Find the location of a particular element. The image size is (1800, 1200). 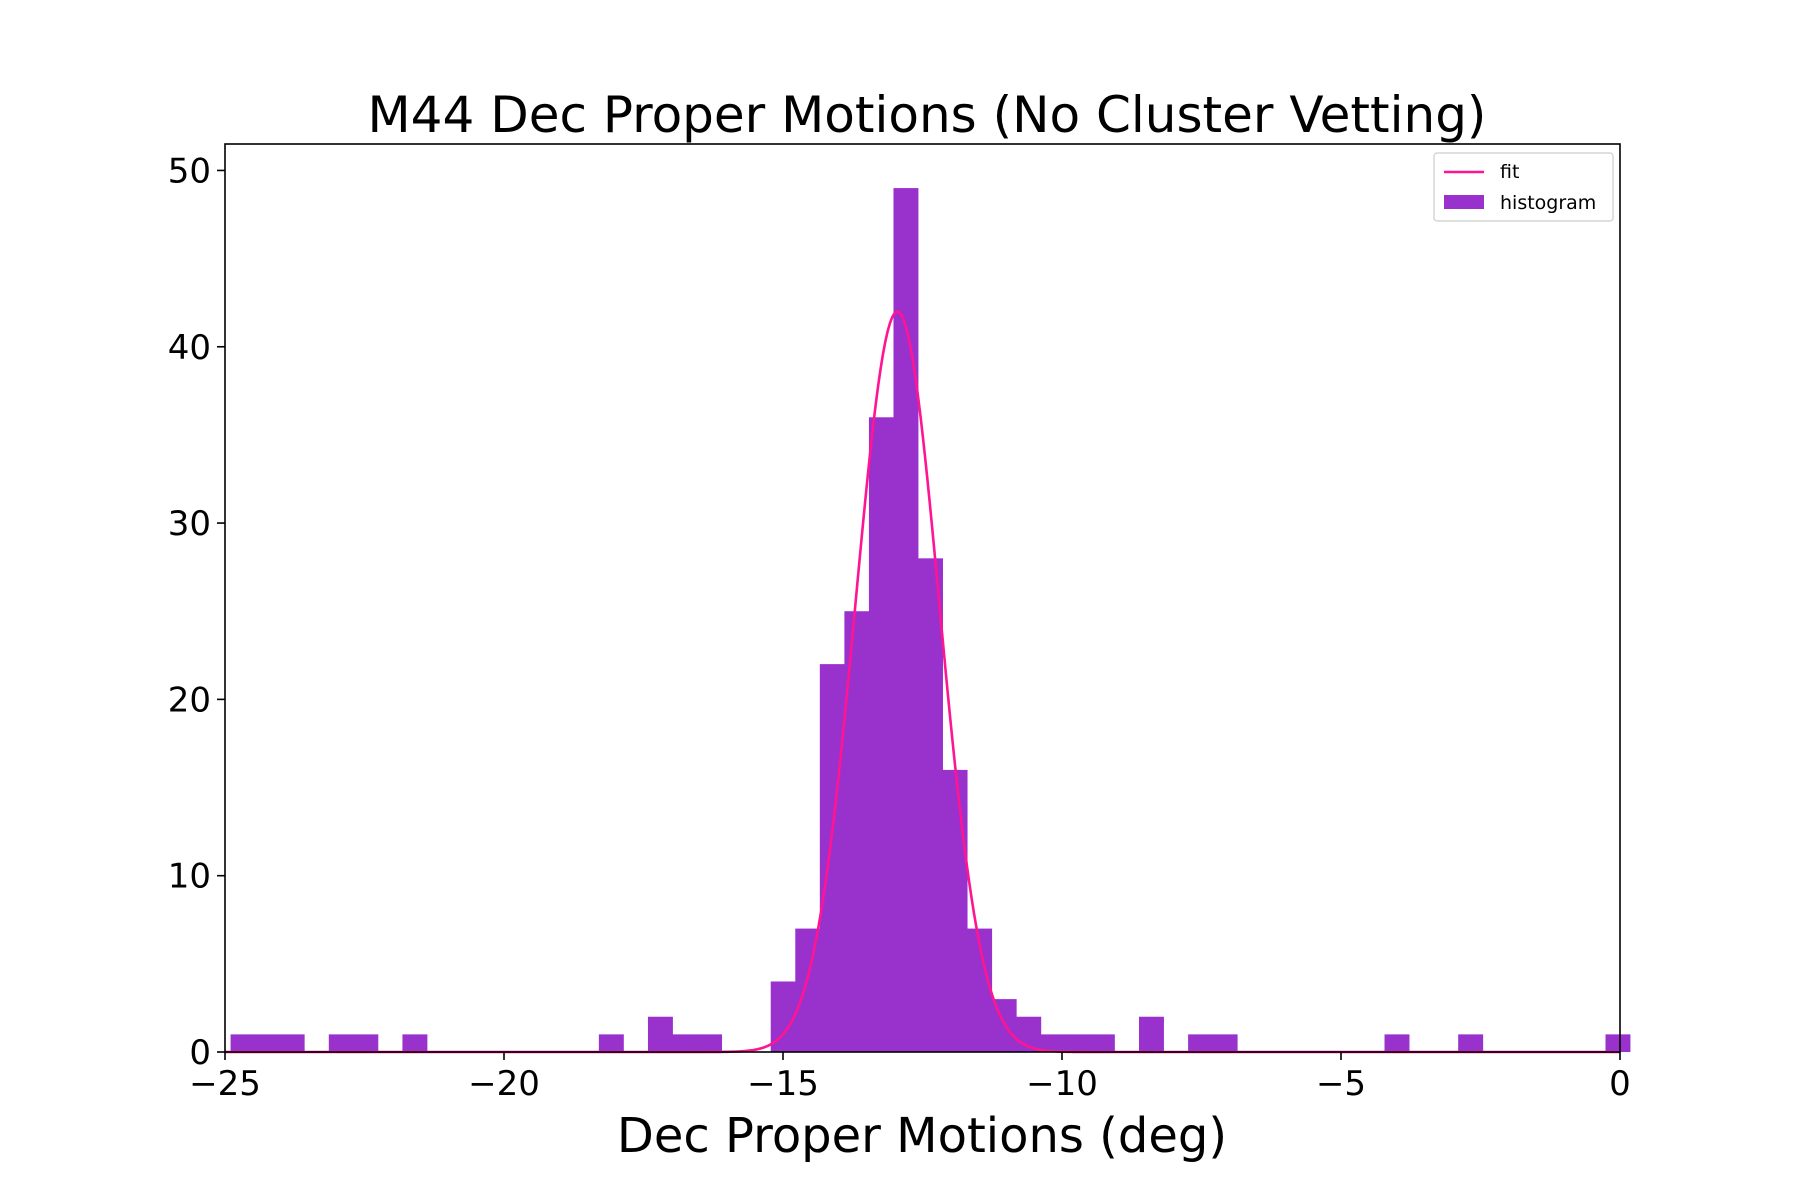

y-tick-label: 10 is located at coordinates (189, 877).